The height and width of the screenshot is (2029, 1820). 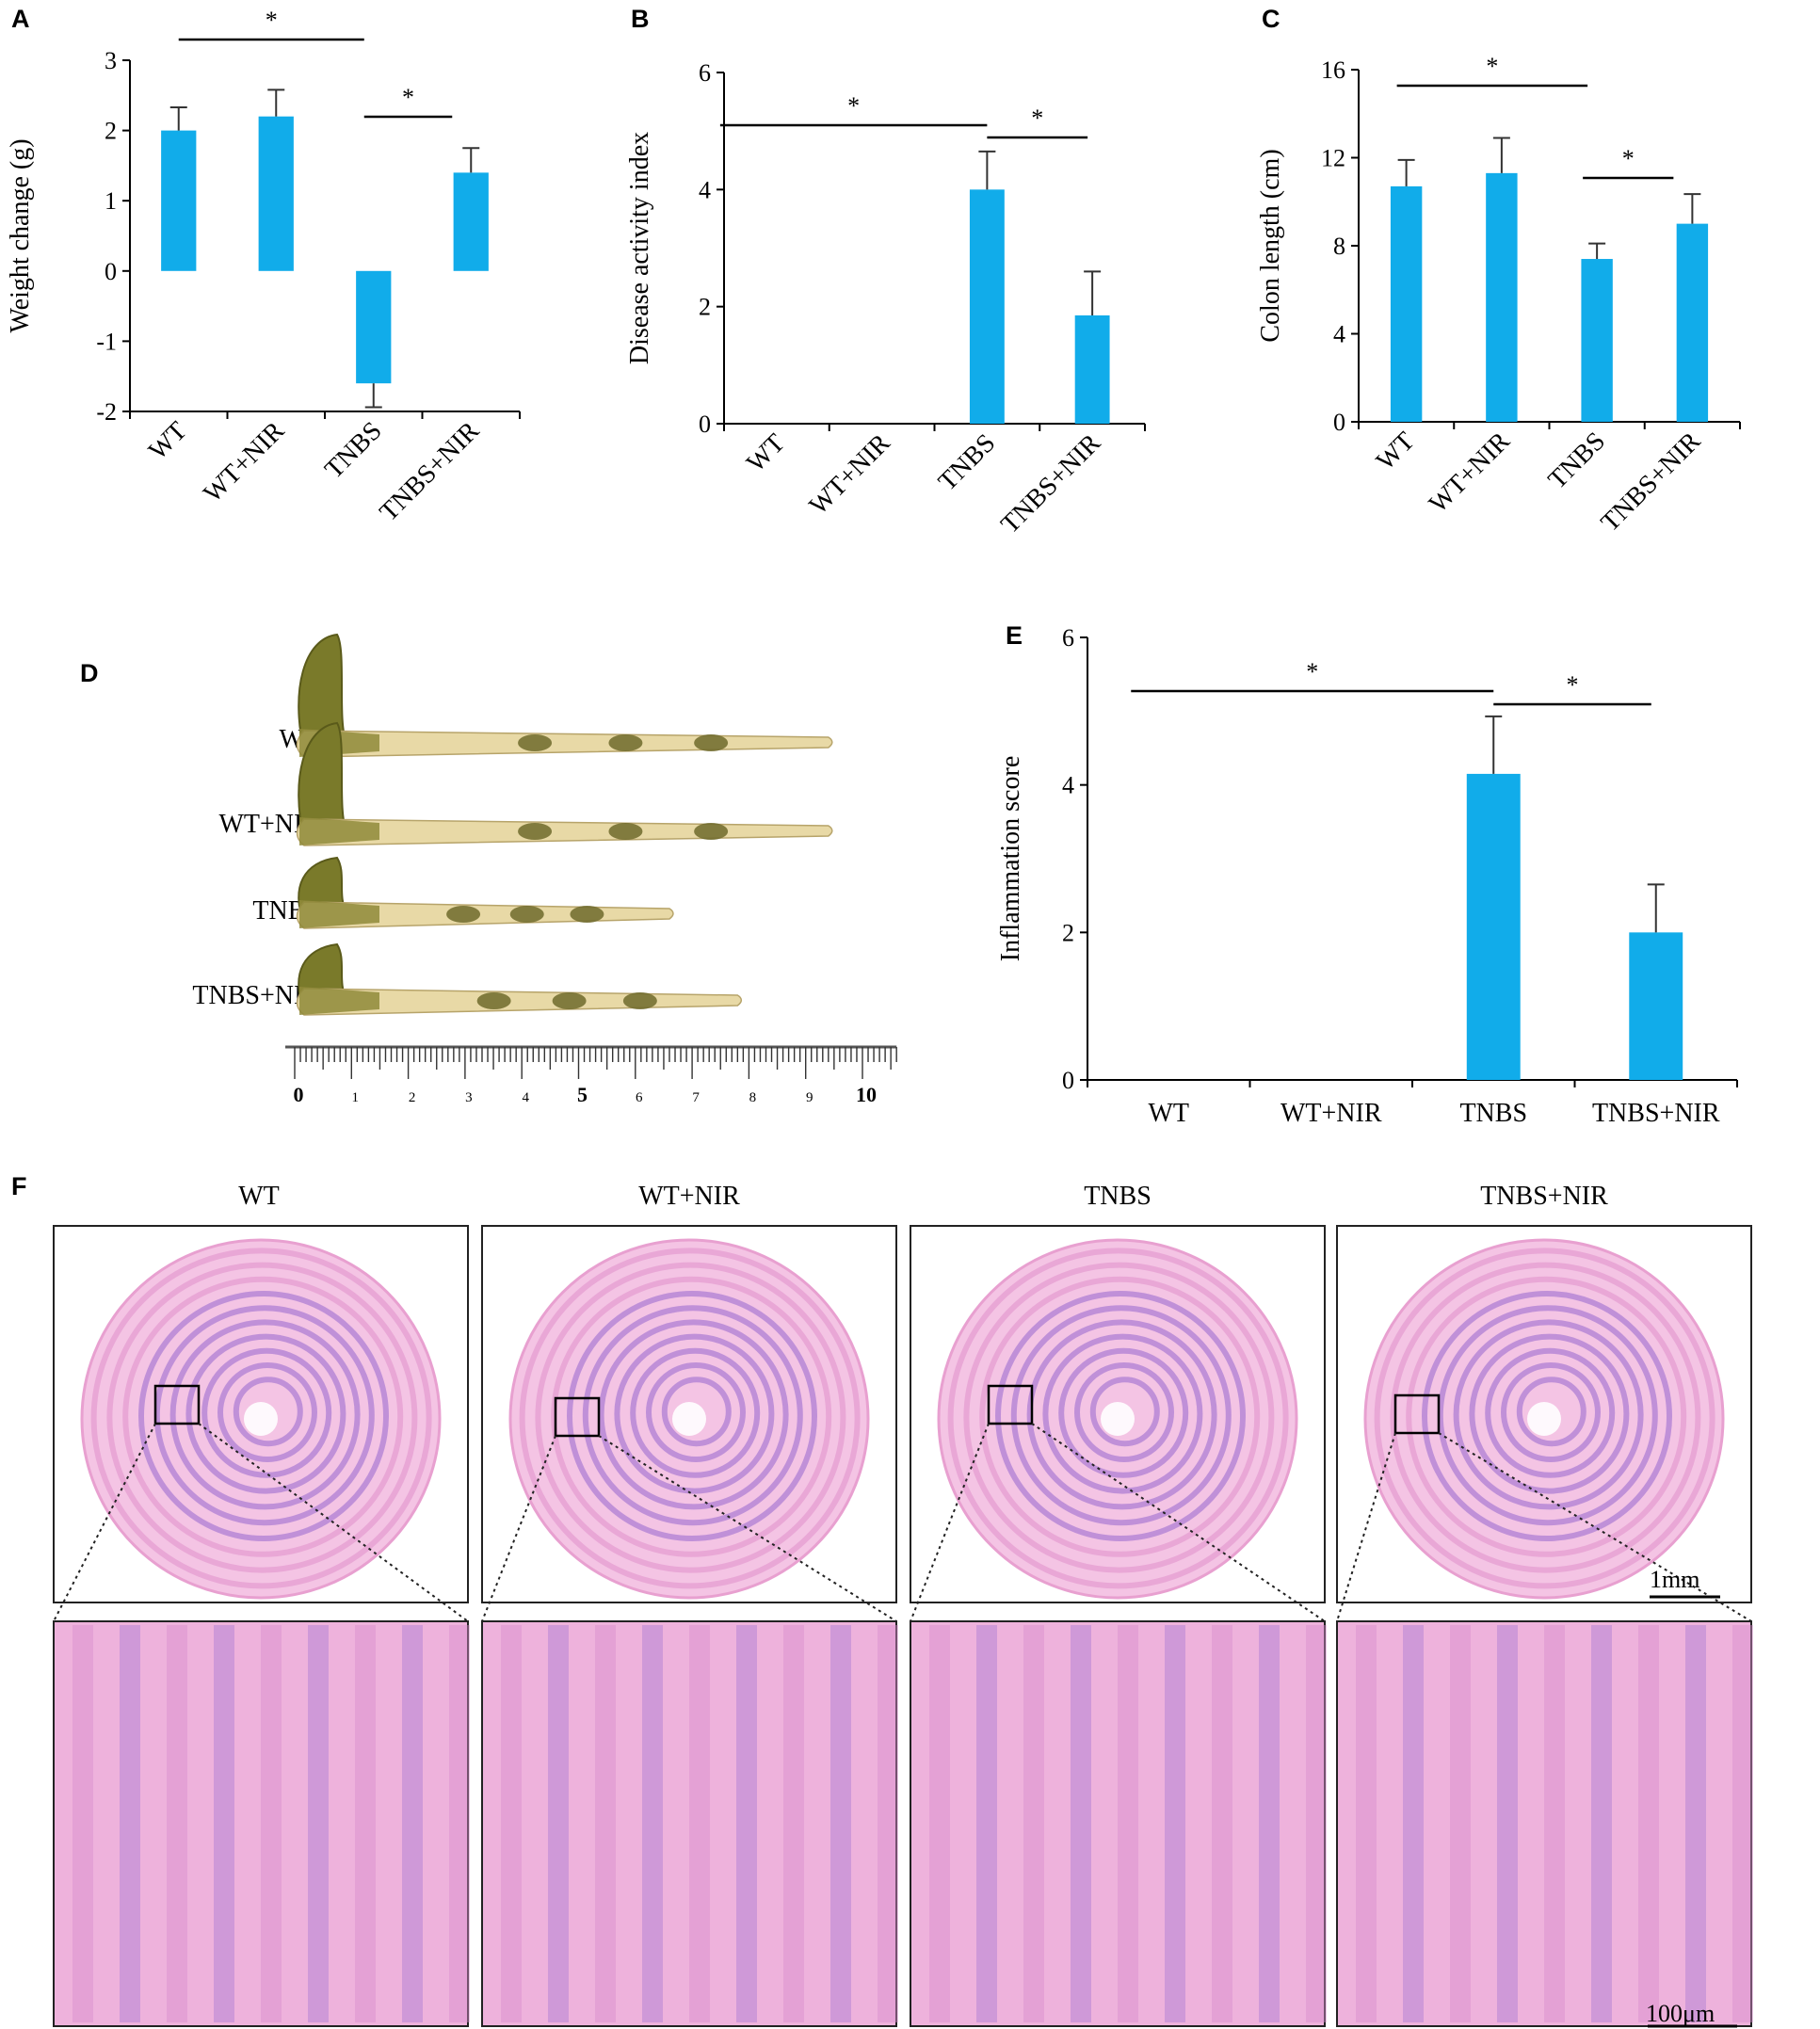 I want to click on histology-col-tnbs: TNBS, so click(x=1118, y=1196).